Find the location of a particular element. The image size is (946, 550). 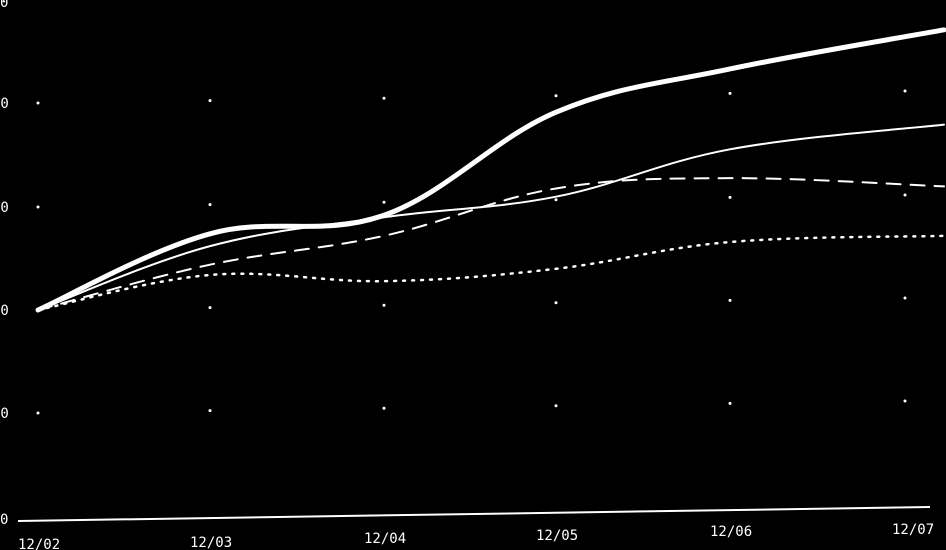

x-tick-label: 12/03 is located at coordinates (211, 542).